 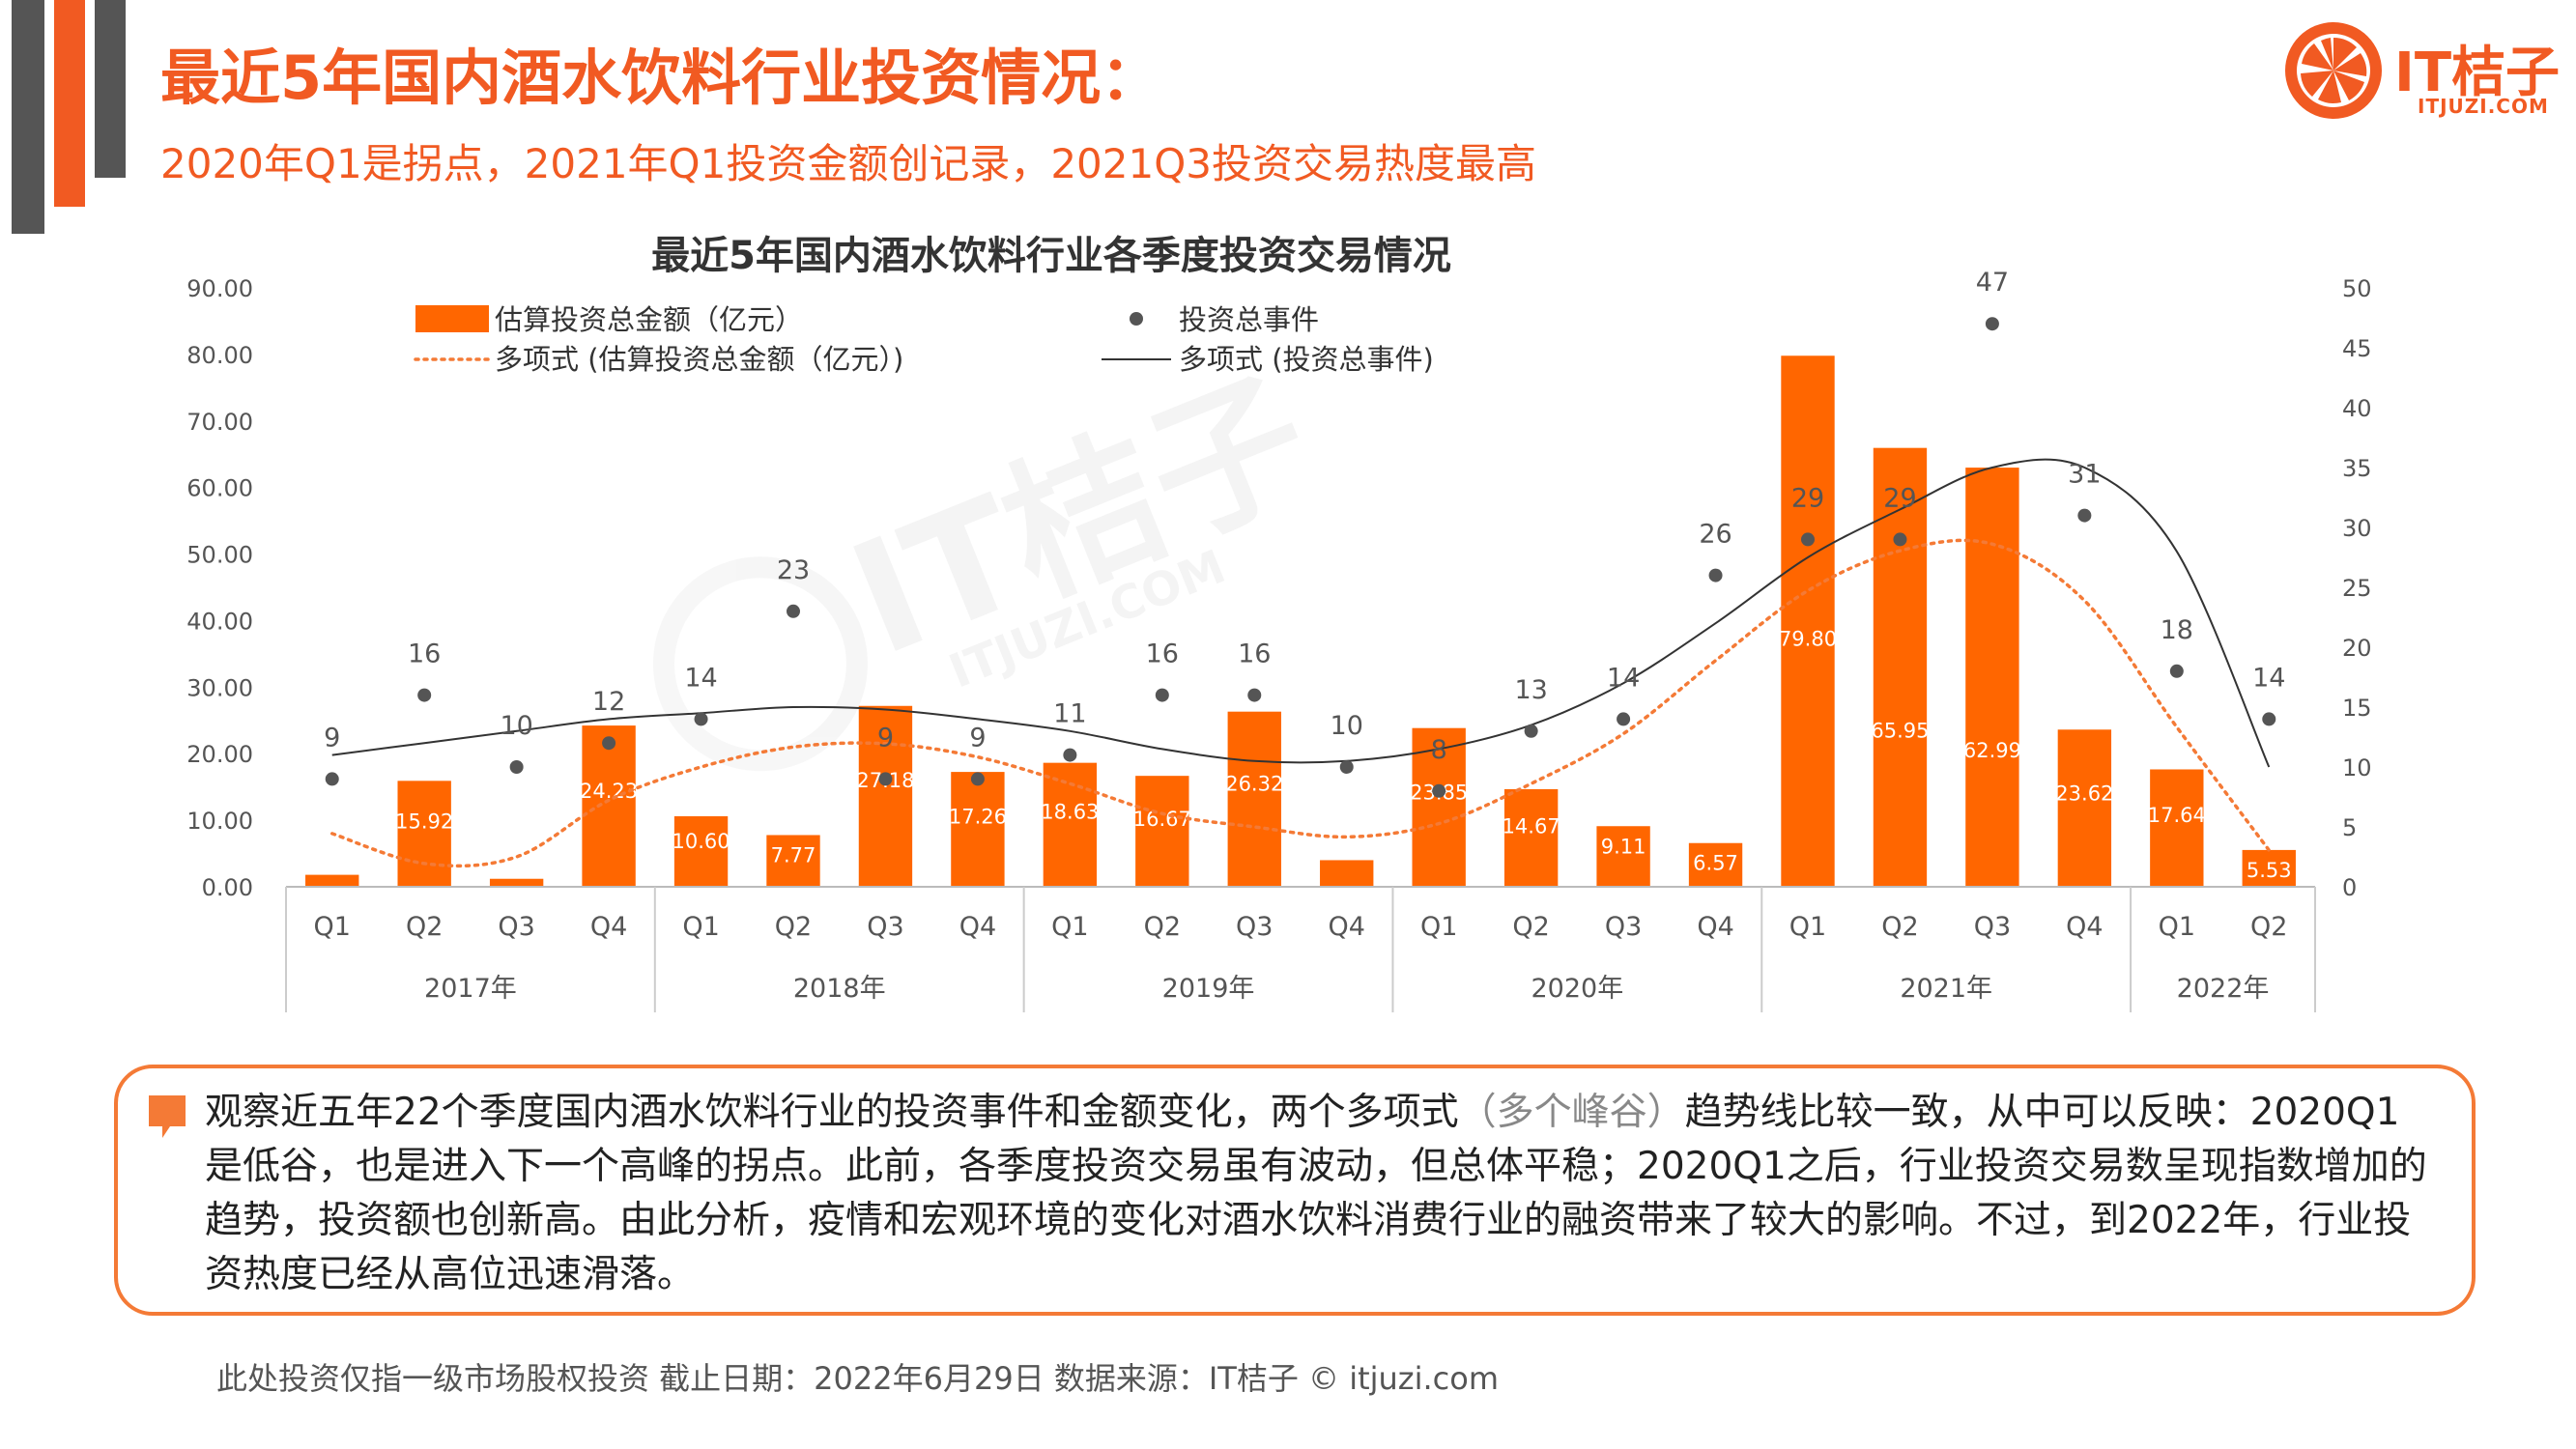 I want to click on y-right-tick-label: 30, so click(x=2357, y=528).